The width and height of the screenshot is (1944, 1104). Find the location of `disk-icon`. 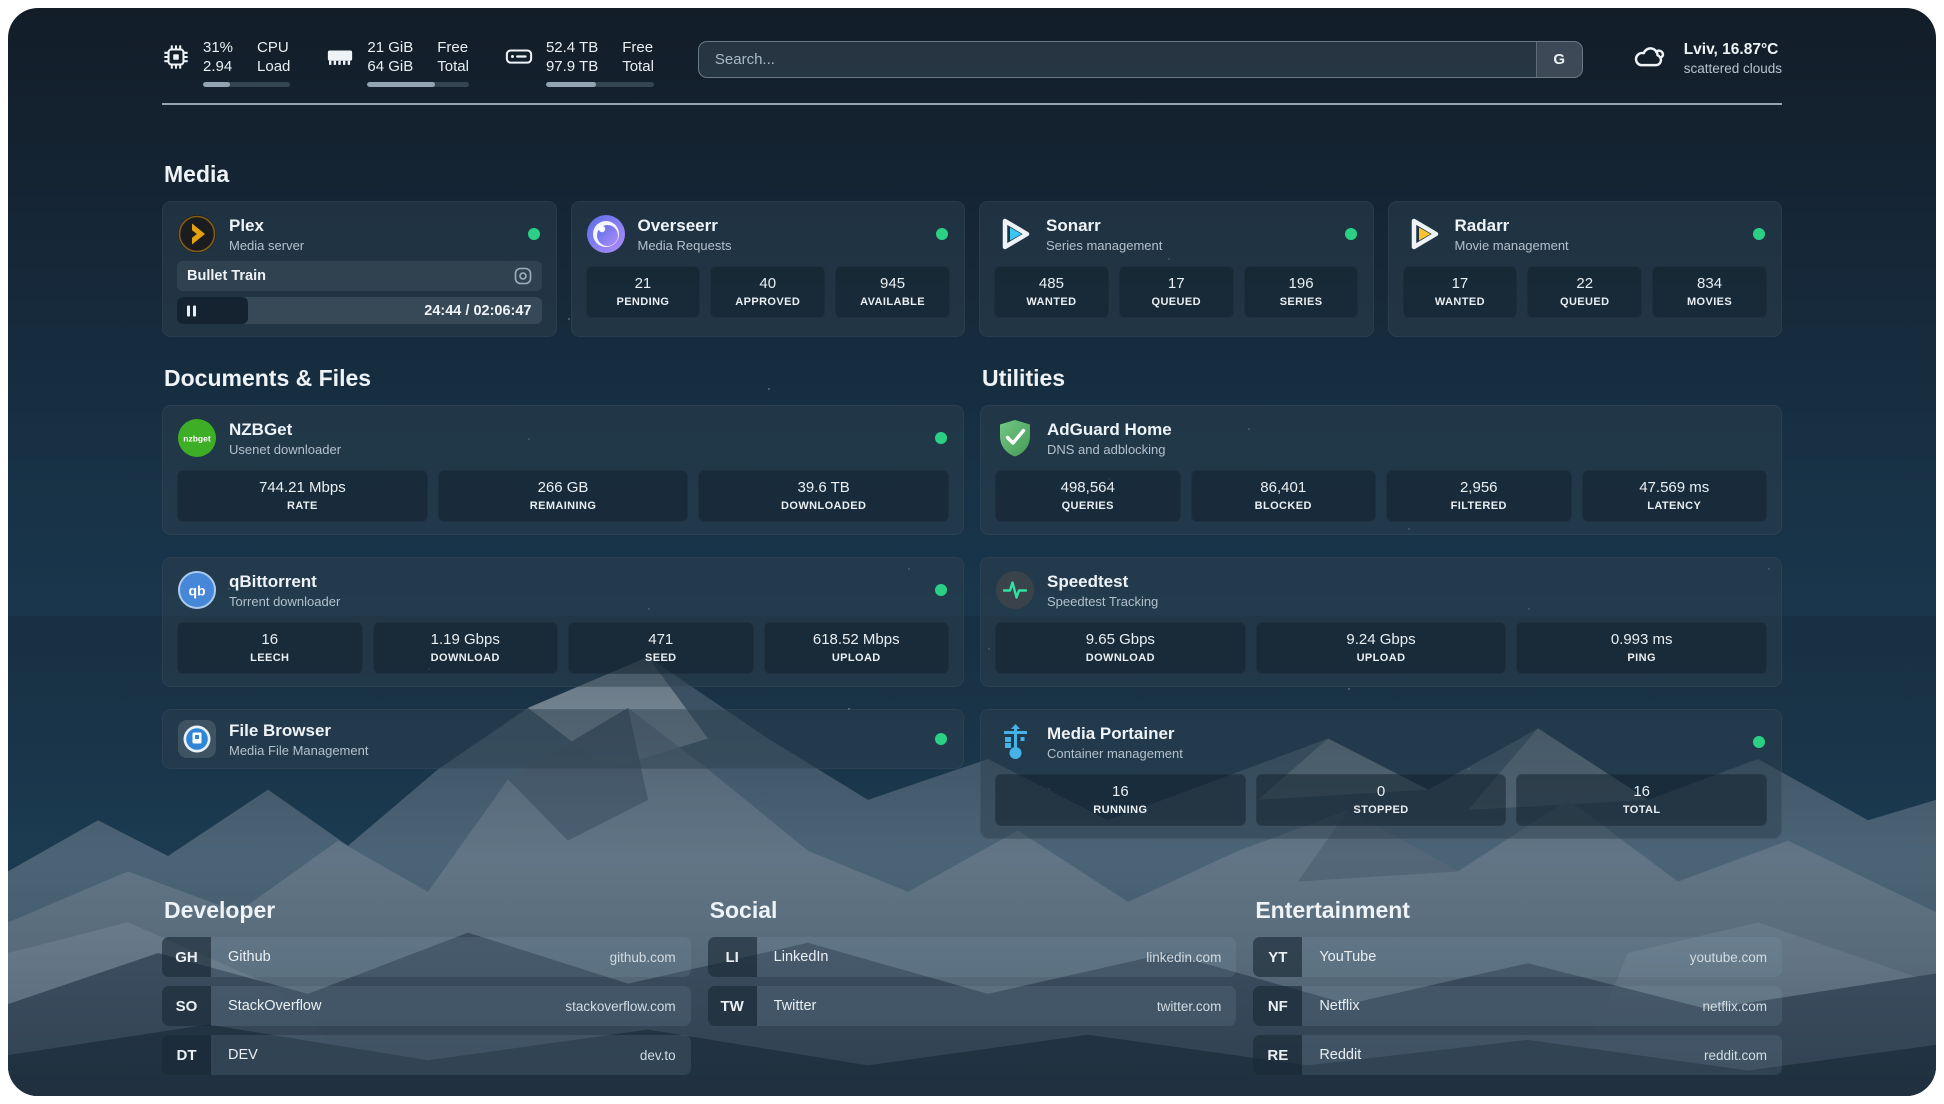

disk-icon is located at coordinates (519, 57).